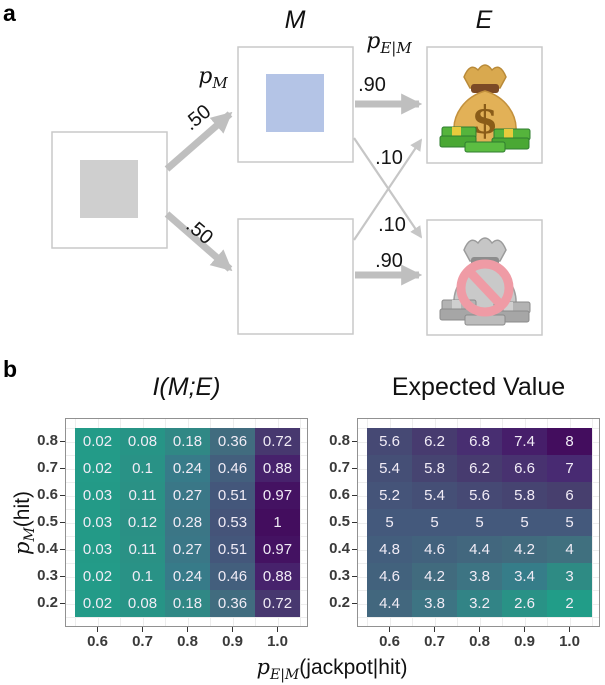 The width and height of the screenshot is (605, 685). I want to click on heatmap-cell: 5.8, so click(434, 468).